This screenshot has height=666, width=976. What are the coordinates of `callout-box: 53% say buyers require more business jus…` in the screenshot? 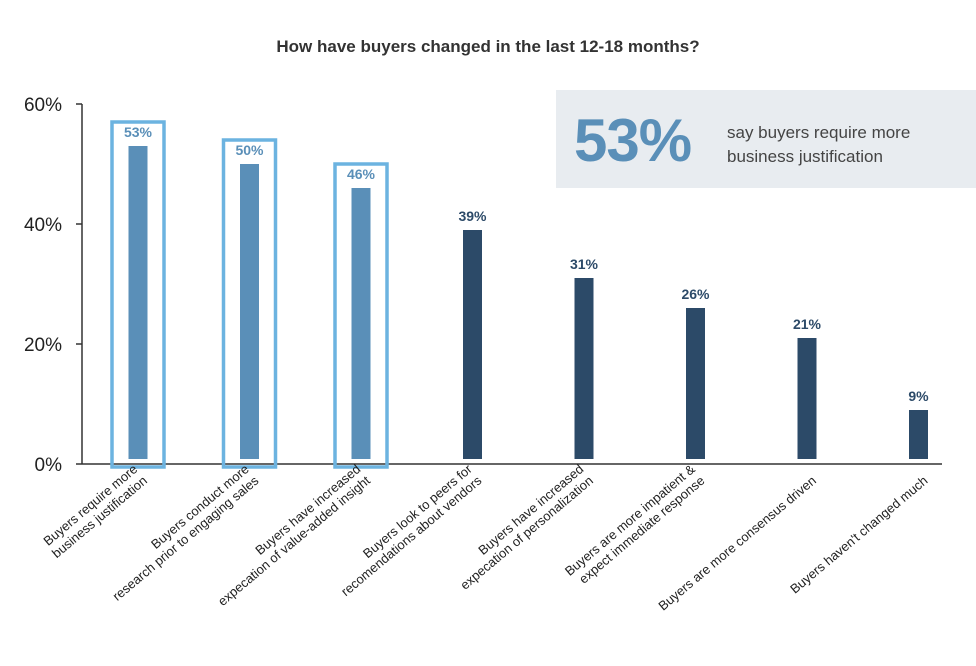 It's located at (766, 139).